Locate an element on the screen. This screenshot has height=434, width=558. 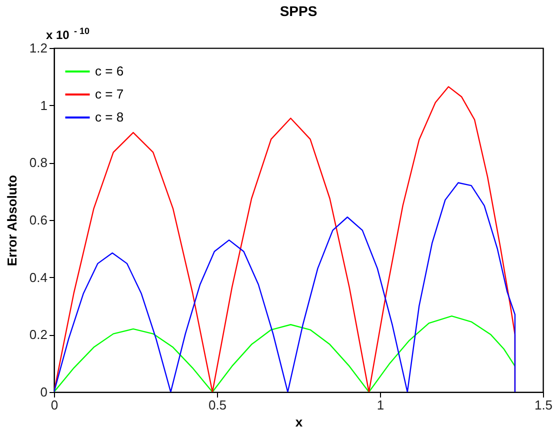
text: x 10- 10 is located at coordinates (68, 34).